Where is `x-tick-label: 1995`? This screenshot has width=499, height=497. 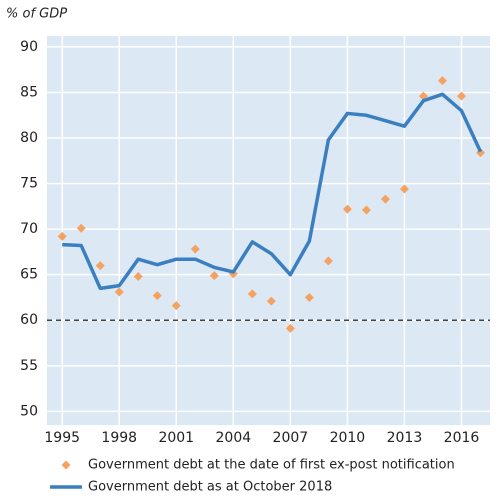
x-tick-label: 1995 is located at coordinates (62, 438).